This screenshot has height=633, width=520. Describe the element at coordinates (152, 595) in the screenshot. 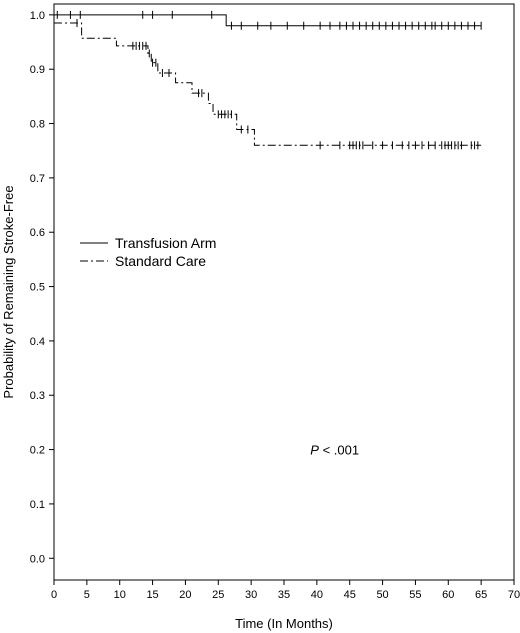

I see `x-tick-label: 15` at that location.